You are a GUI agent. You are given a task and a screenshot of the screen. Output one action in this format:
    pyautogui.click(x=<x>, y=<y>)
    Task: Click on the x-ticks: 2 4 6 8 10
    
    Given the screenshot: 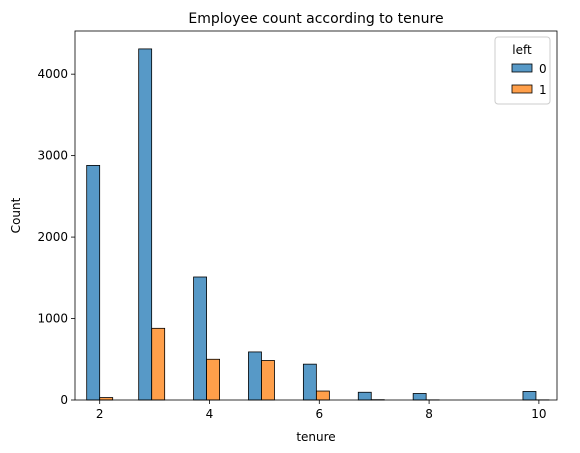 What is the action you would take?
    pyautogui.click(x=321, y=410)
    